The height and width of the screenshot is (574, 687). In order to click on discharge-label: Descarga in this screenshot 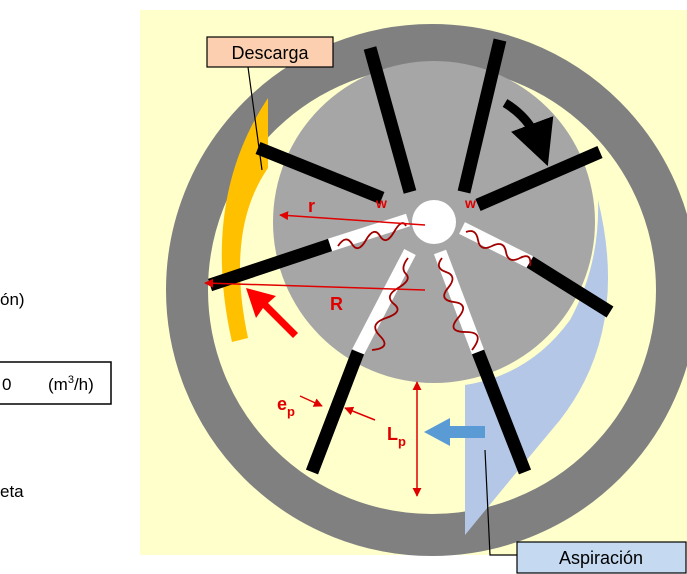, I will do `click(270, 53)`.